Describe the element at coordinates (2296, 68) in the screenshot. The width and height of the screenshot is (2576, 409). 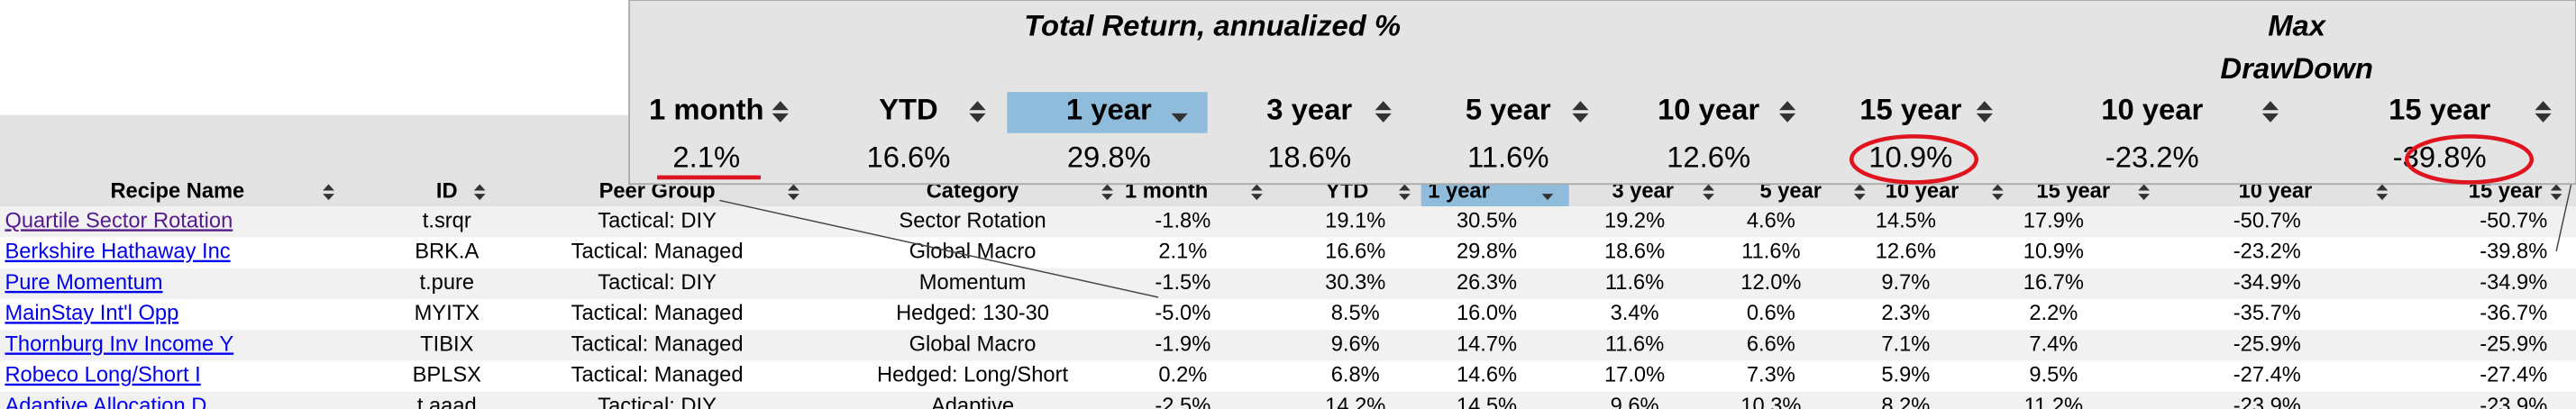
I see `group-header: DrawDown` at that location.